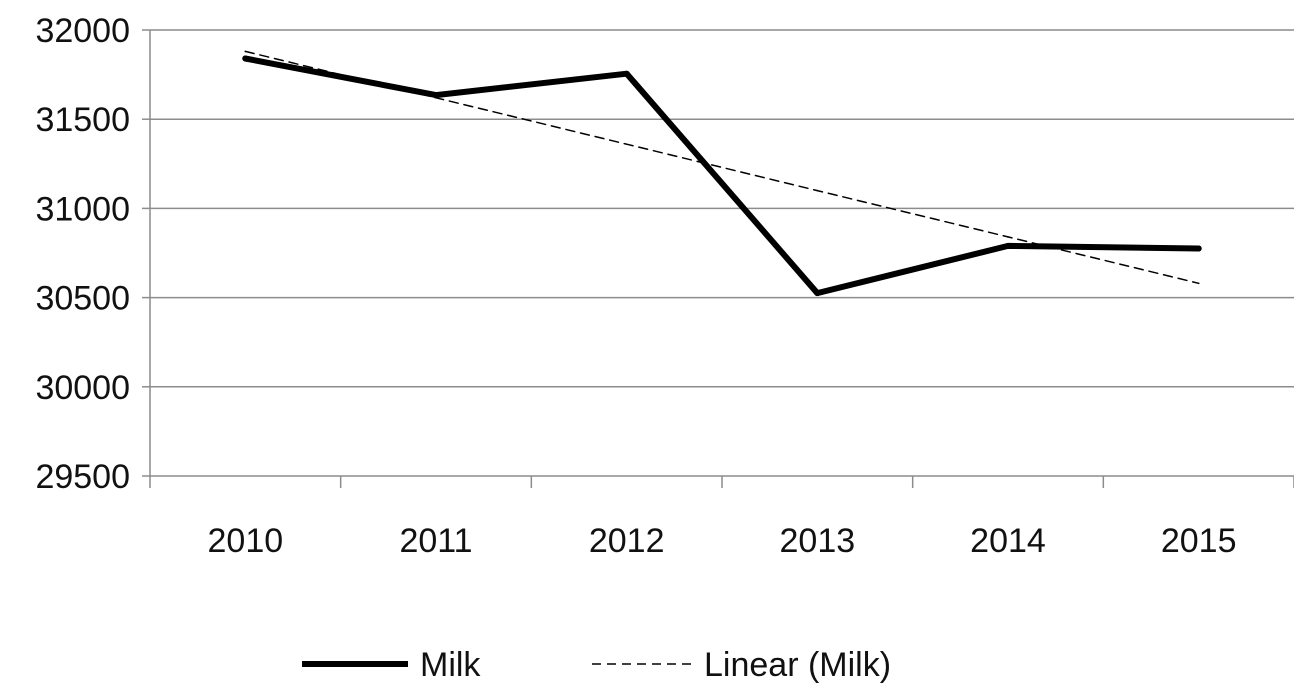 The image size is (1294, 684). Describe the element at coordinates (722, 541) in the screenshot. I see `x-axis-ticks: 2010 2011 2012 2013 2014 2015` at that location.